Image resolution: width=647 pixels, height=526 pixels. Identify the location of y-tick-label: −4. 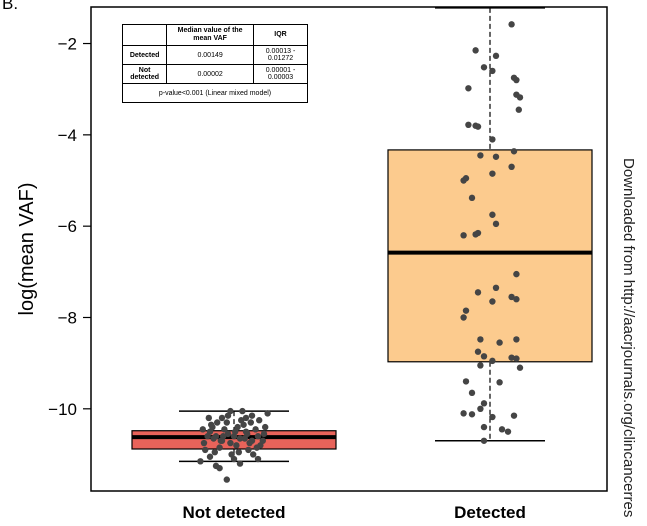
(67, 135).